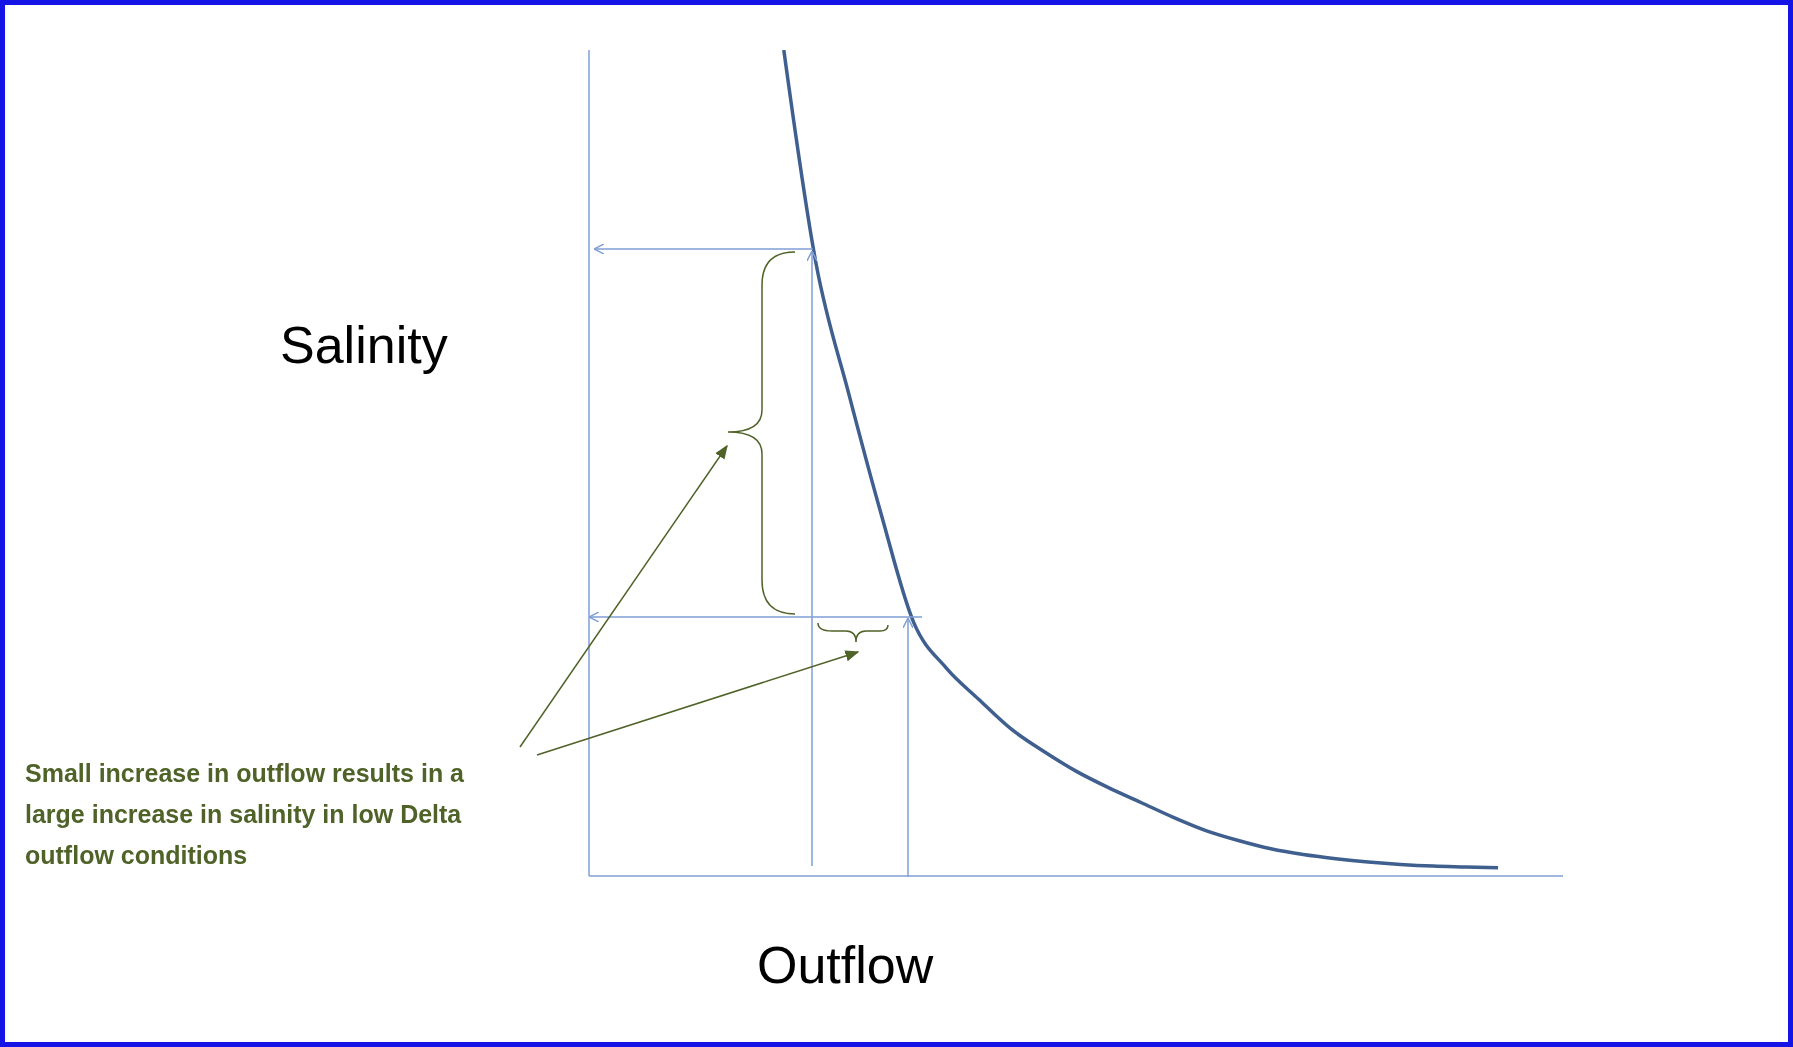 This screenshot has height=1047, width=1793. I want to click on x-axis-title: Outflow, so click(845, 965).